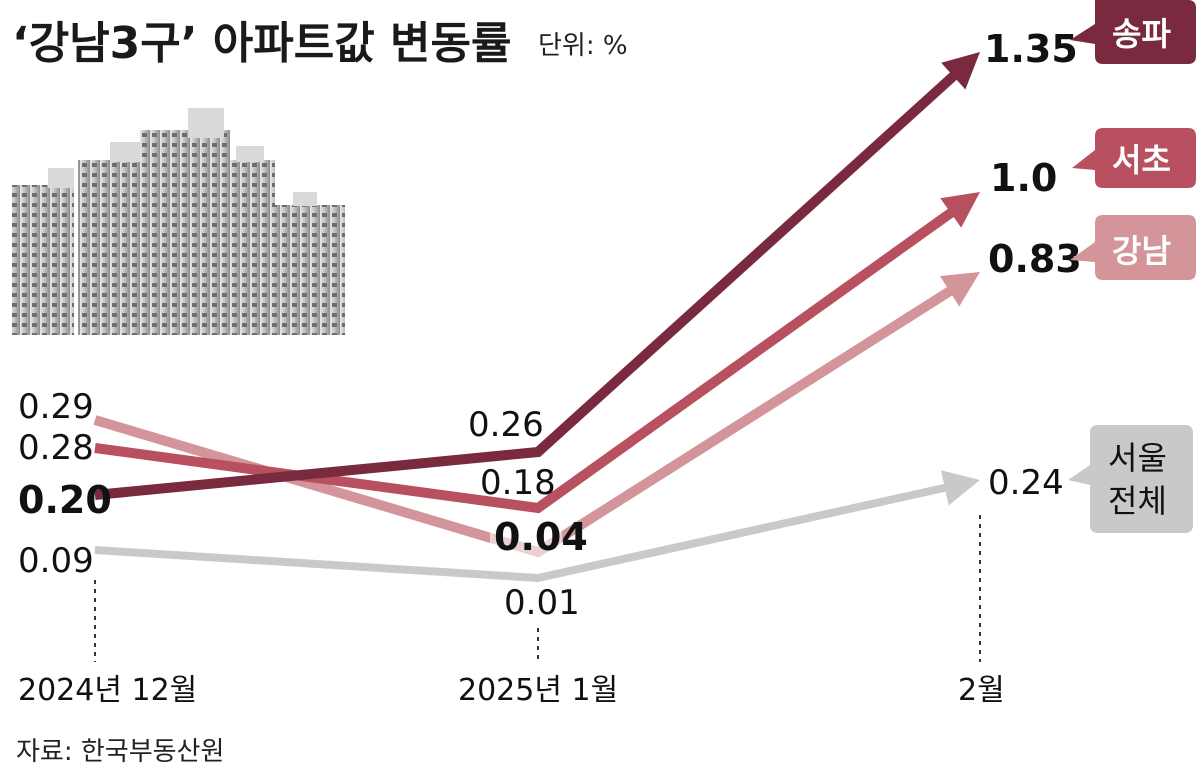 This screenshot has height=778, width=1200. Describe the element at coordinates (56, 561) in the screenshot. I see `data-label-seoul-0: 0.09` at that location.